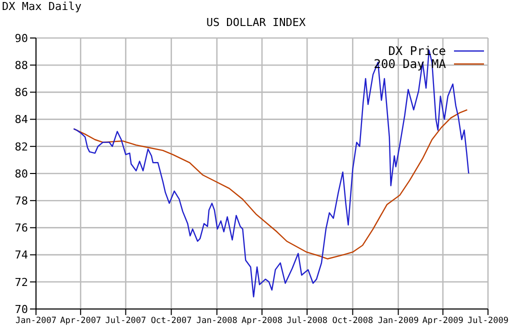 The height and width of the screenshot is (336, 512). I want to click on y-tick-label: 86, so click(21, 93).